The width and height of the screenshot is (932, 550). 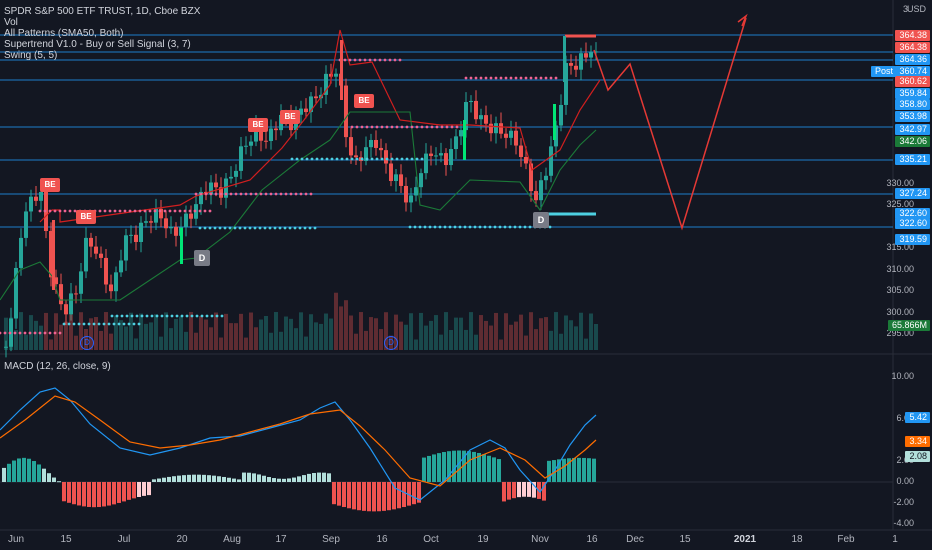 What do you see at coordinates (64, 33) in the screenshot?
I see `patterns-indicator-label: All Patterns (SMA50, Both)` at bounding box center [64, 33].